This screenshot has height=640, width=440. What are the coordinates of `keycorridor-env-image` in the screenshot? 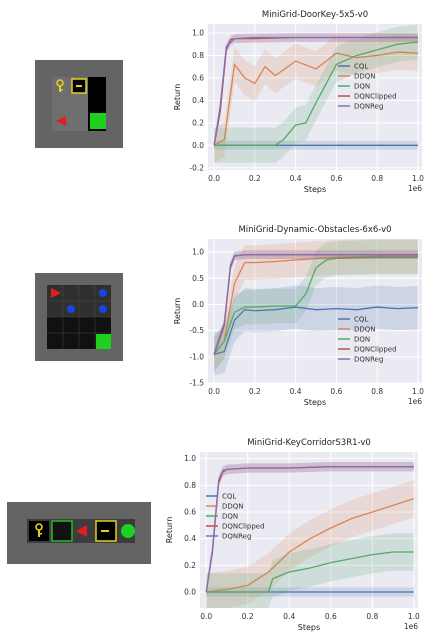 It's located at (79, 533).